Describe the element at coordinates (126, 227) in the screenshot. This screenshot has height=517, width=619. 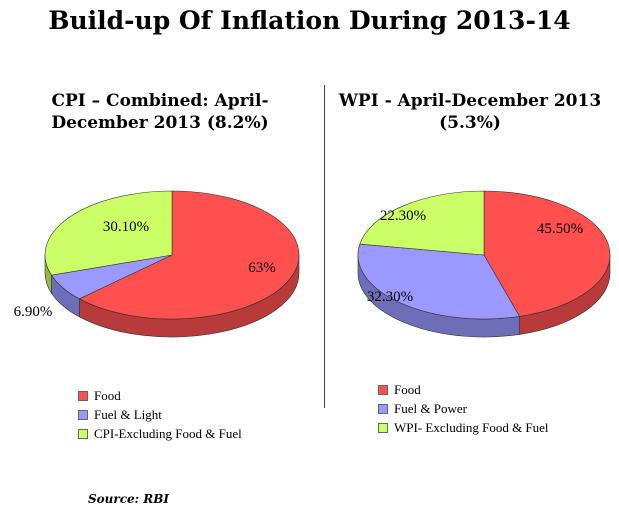
I see `data-label: 30.10%` at that location.